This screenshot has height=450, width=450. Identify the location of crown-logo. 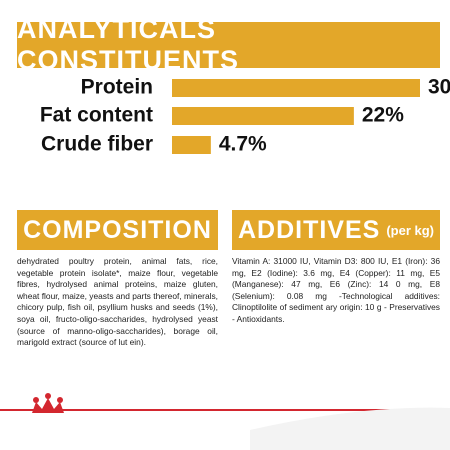
(48, 403).